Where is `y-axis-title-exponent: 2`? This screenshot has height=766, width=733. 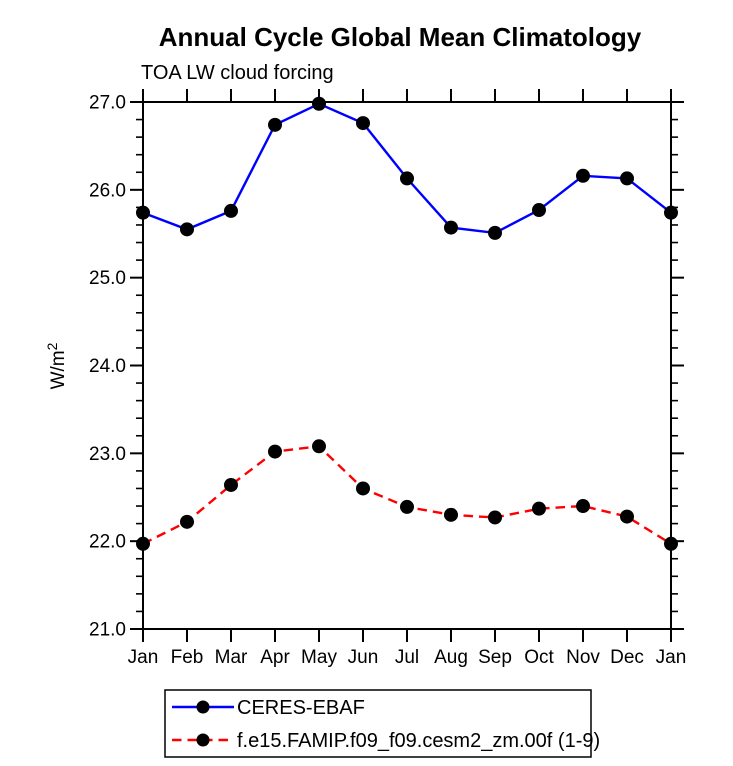 y-axis-title-exponent: 2 is located at coordinates (52, 346).